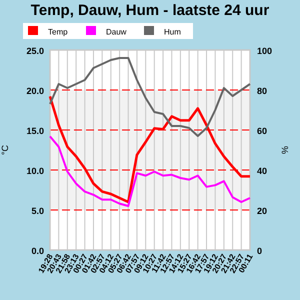 The width and height of the screenshot is (300, 300). What do you see at coordinates (5, 150) in the screenshot?
I see `y-axis-title: °C` at bounding box center [5, 150].